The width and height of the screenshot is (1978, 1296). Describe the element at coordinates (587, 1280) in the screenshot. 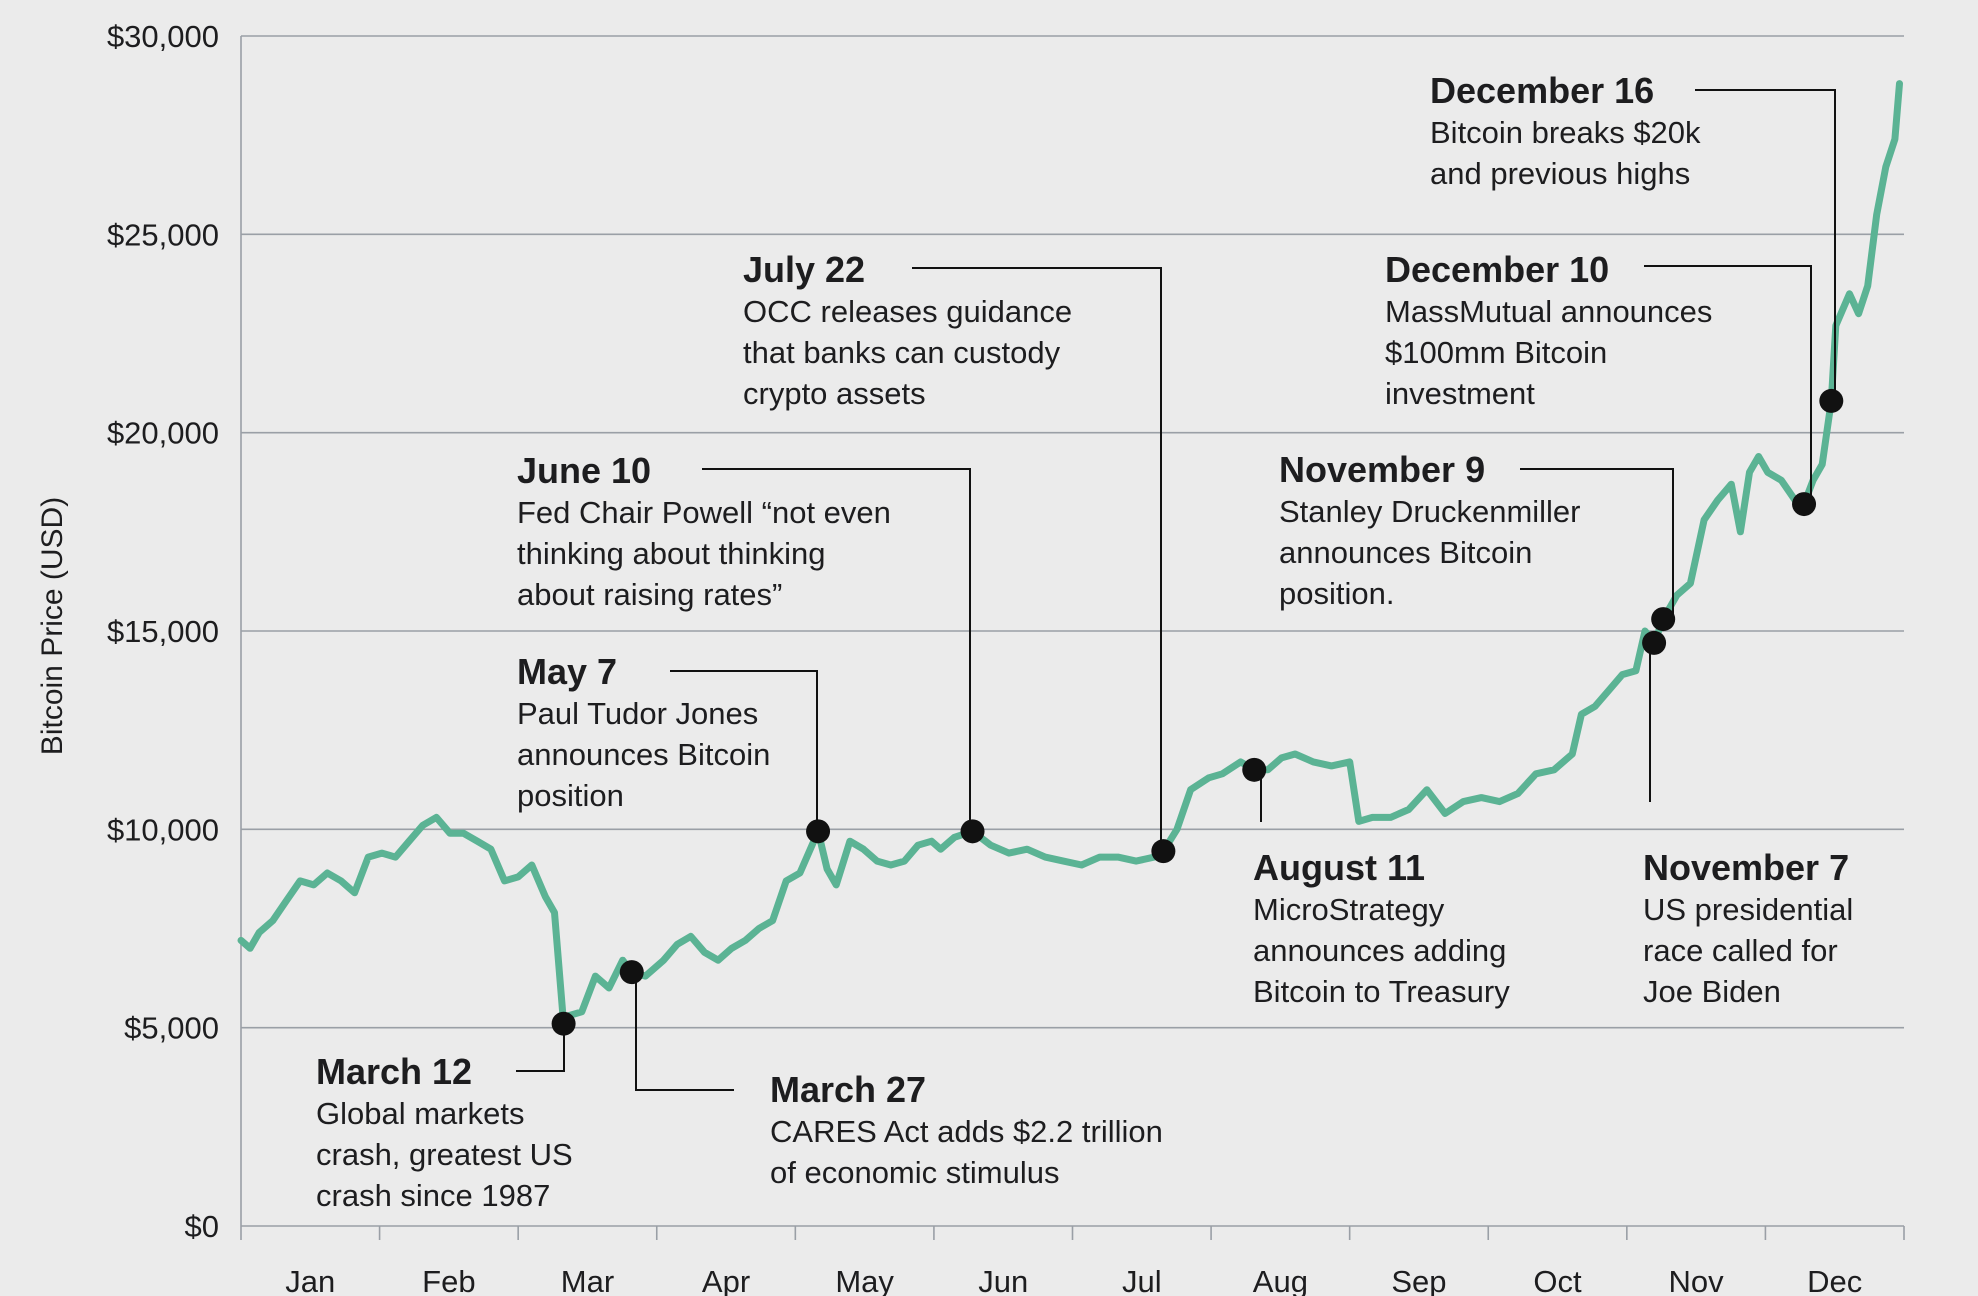

I see `x-tick-label: Mar` at that location.